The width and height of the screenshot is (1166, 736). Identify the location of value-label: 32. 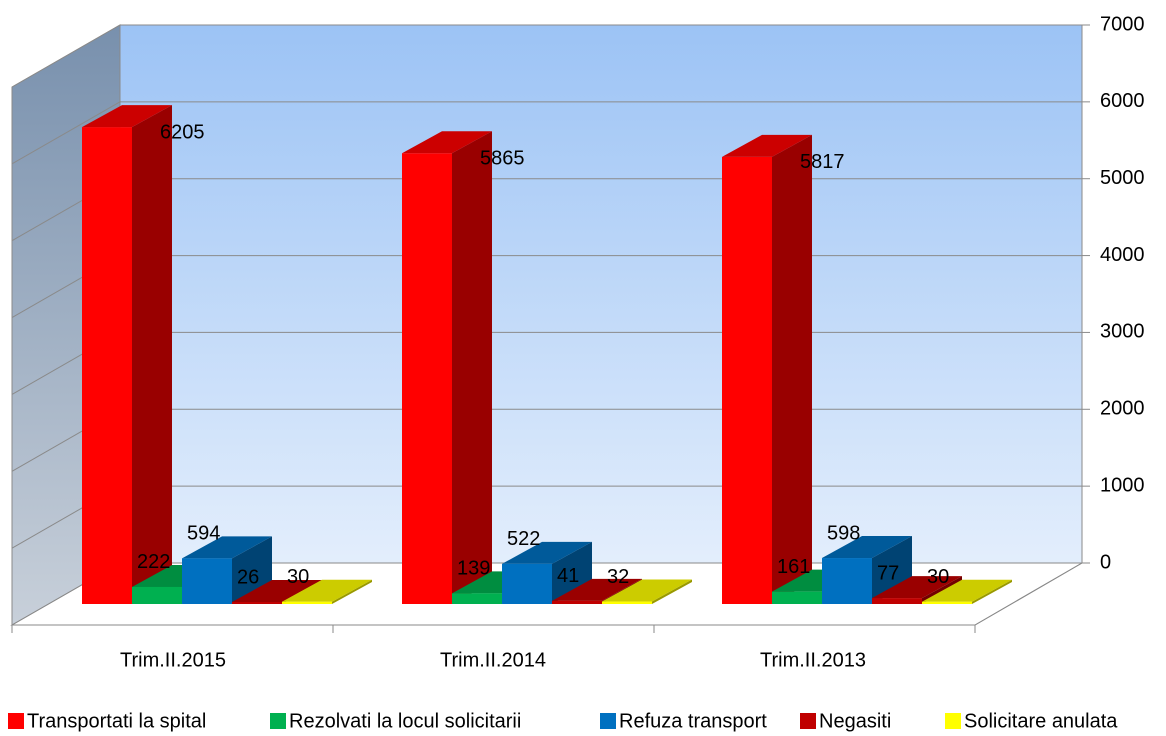
(618, 577).